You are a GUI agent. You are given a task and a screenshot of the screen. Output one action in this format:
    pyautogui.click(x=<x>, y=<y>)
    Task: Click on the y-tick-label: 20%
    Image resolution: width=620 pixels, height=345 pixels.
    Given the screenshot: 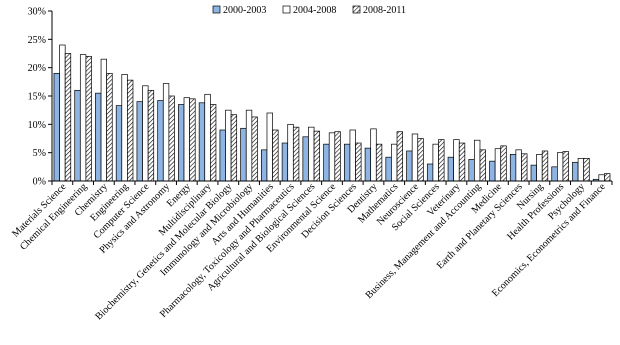 What is the action you would take?
    pyautogui.click(x=37, y=68)
    